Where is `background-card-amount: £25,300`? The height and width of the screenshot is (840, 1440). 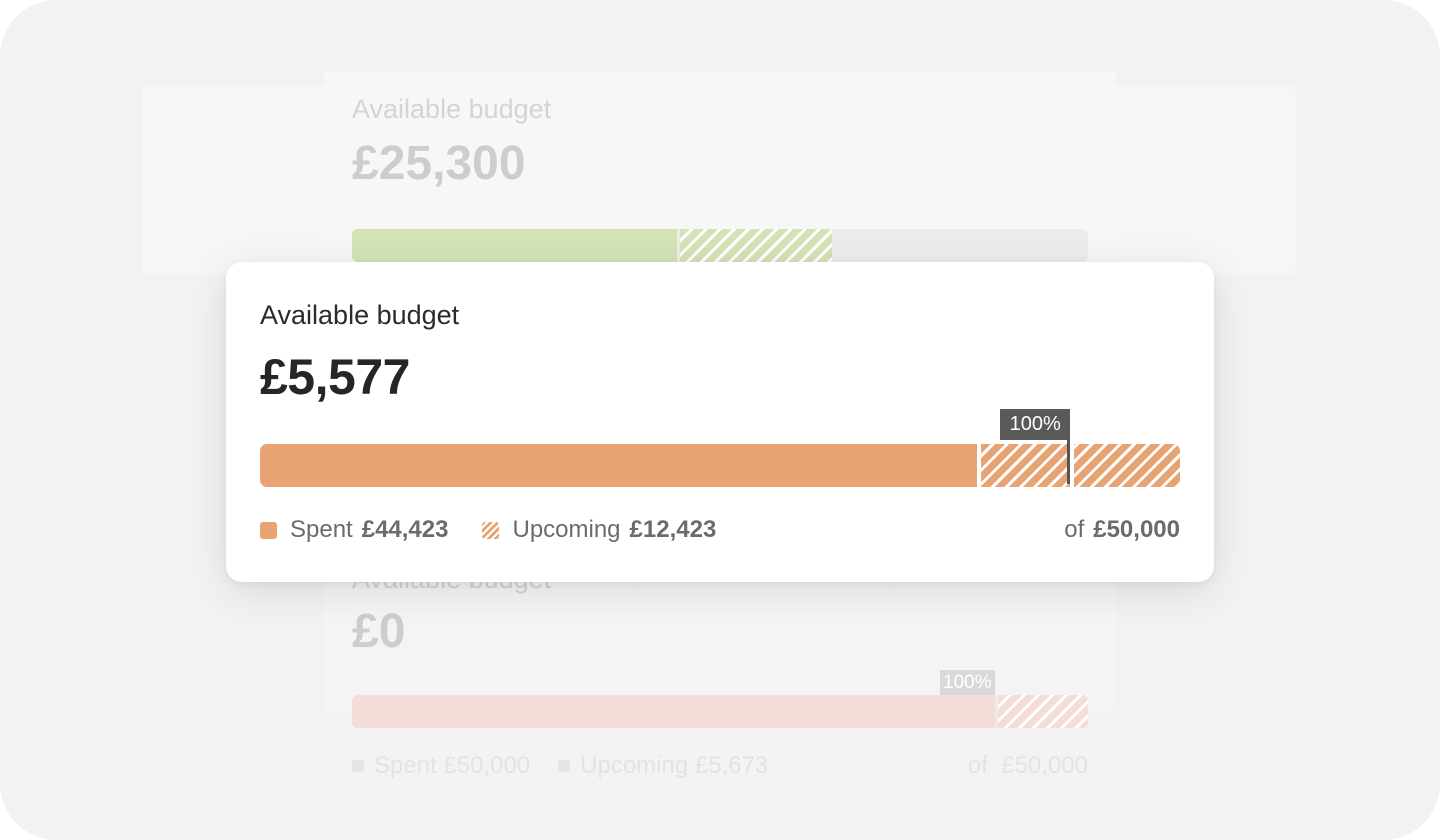 background-card-amount: £25,300 is located at coordinates (439, 163).